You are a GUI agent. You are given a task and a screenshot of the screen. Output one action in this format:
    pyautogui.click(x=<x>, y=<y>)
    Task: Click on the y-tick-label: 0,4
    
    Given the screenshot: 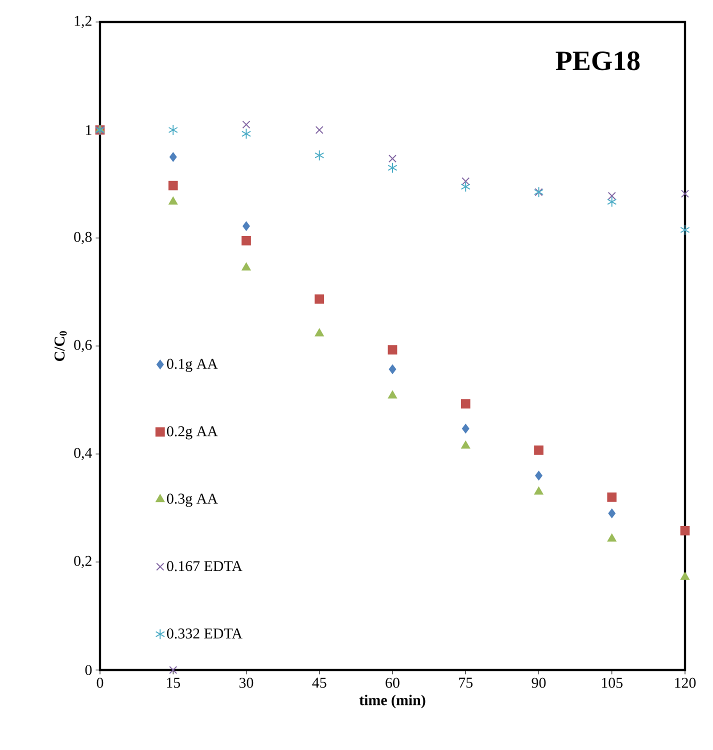 What is the action you would take?
    pyautogui.click(x=83, y=454)
    